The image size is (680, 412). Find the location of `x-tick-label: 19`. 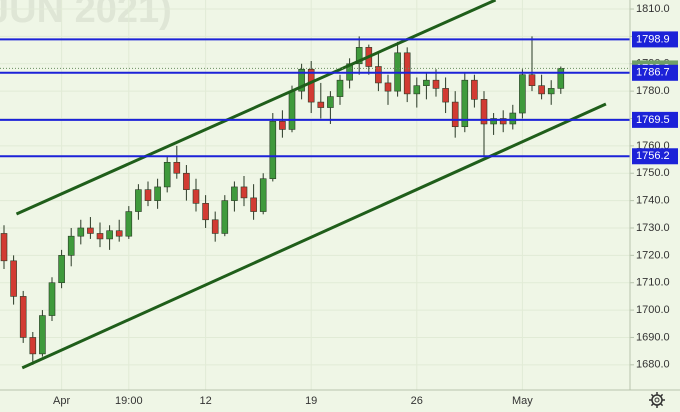

x-tick-label: 19 is located at coordinates (311, 401).